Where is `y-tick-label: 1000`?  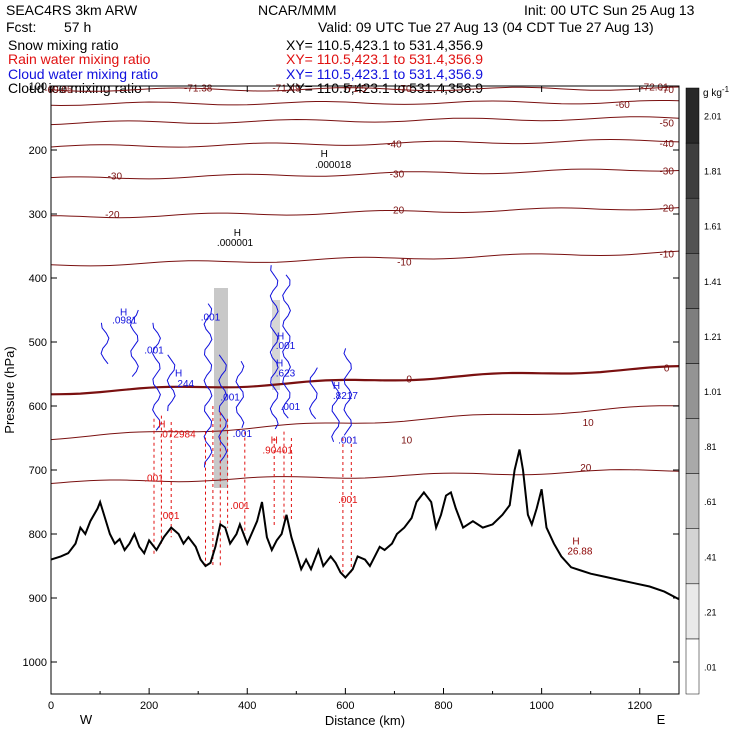
y-tick-label: 1000 is located at coordinates (35, 663).